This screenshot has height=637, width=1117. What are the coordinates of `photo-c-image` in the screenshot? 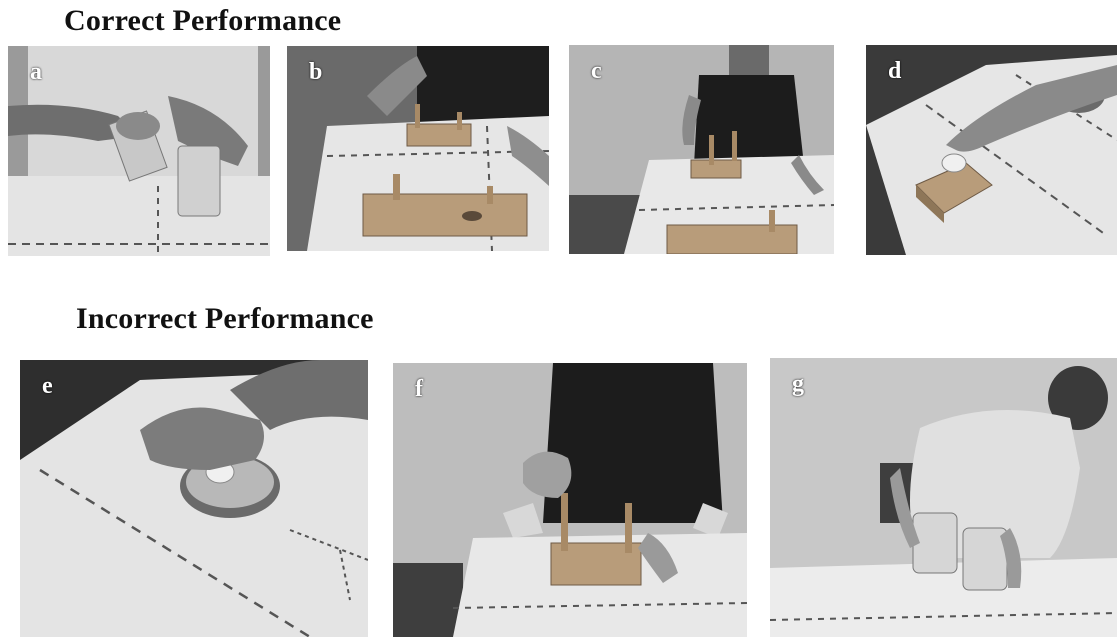 It's located at (701, 149).